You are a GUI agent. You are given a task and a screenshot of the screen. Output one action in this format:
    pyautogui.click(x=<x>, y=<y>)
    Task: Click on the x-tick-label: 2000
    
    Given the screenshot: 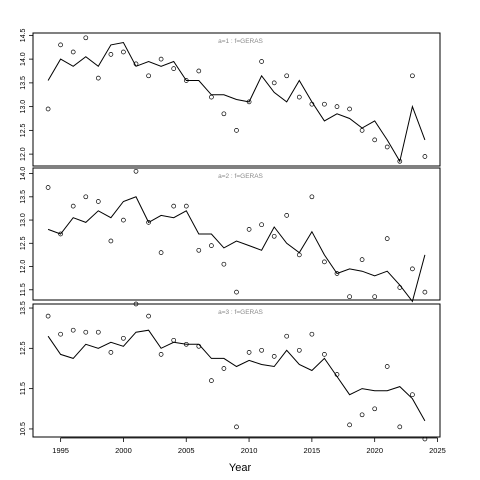 What is the action you would take?
    pyautogui.click(x=123, y=450)
    